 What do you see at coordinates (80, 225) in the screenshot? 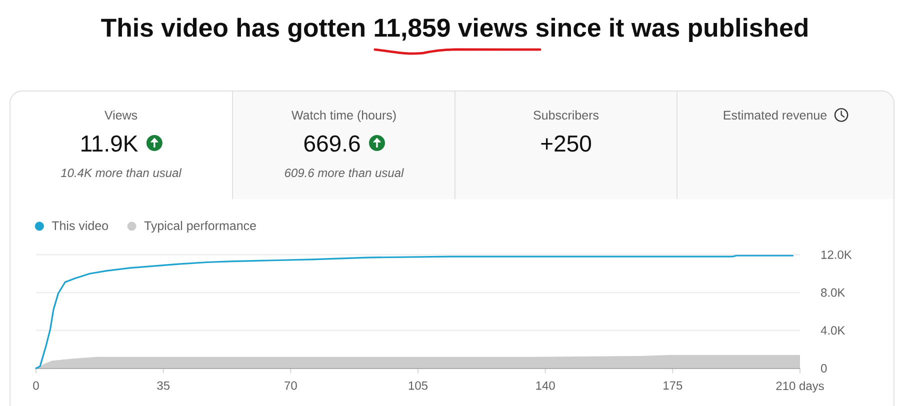
I see `legend-label: This video` at bounding box center [80, 225].